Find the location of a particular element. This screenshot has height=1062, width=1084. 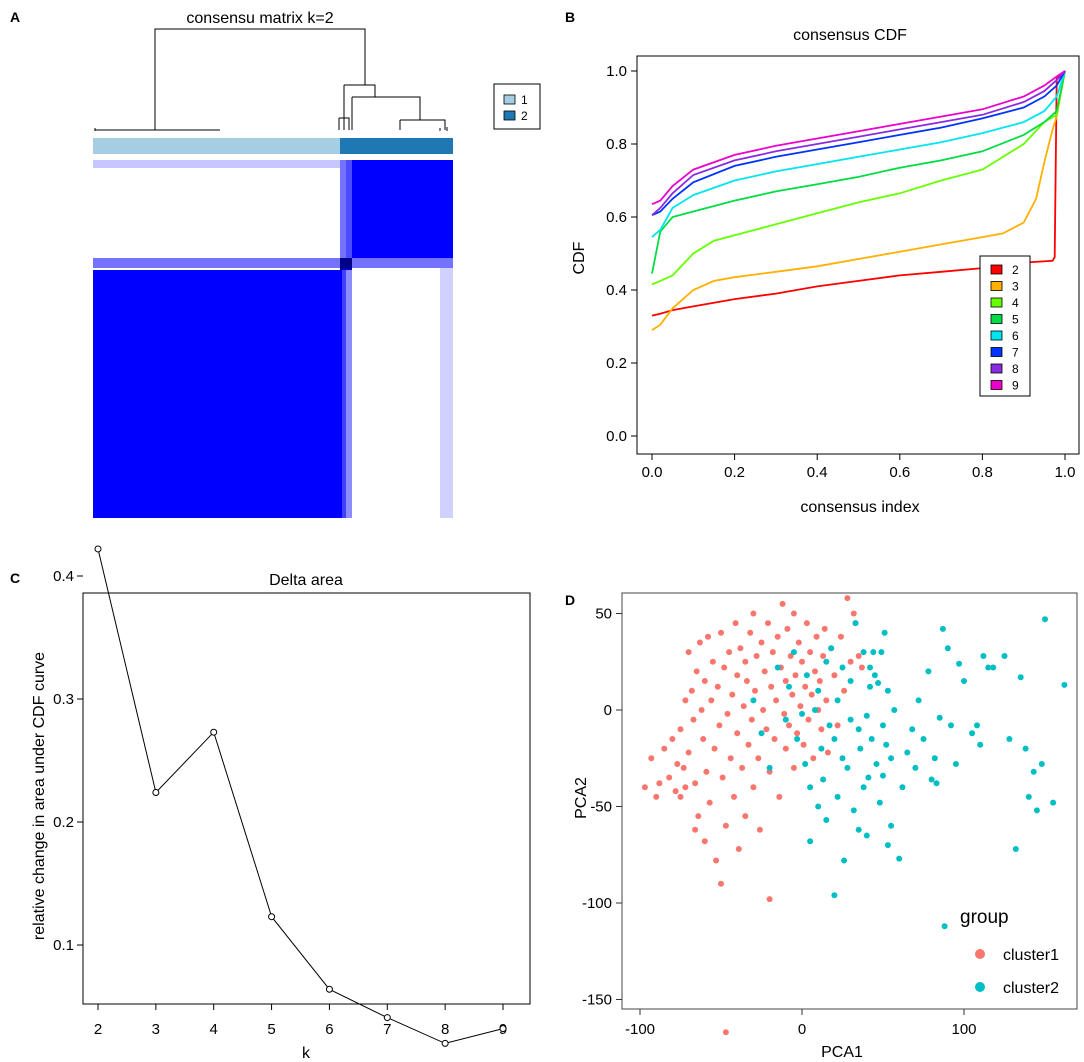

b-legend-label: 5 is located at coordinates (1015, 320).